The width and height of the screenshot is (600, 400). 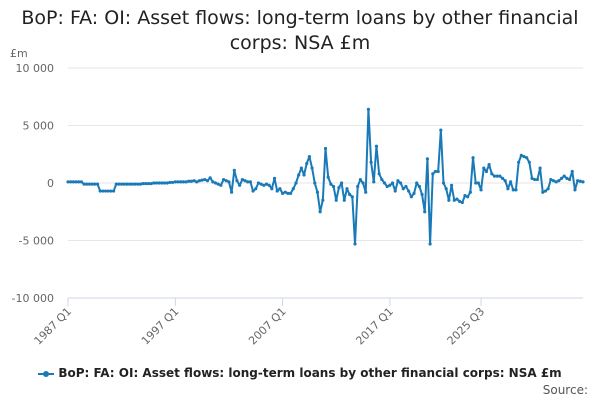 I want to click on x-tick-label: 1997 Q1, so click(x=160, y=326).